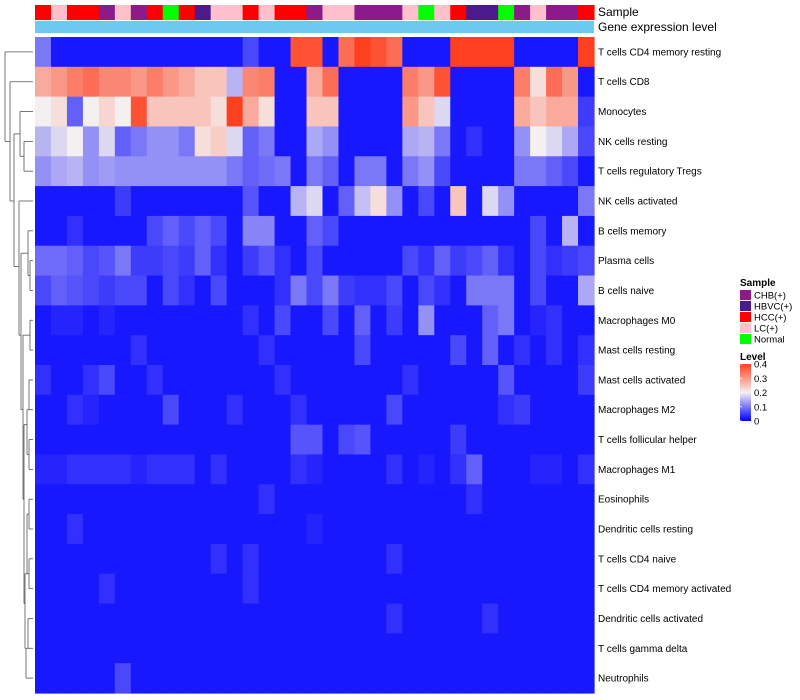  Describe the element at coordinates (769, 340) in the screenshot. I see `legend-sample-label: Normal` at that location.